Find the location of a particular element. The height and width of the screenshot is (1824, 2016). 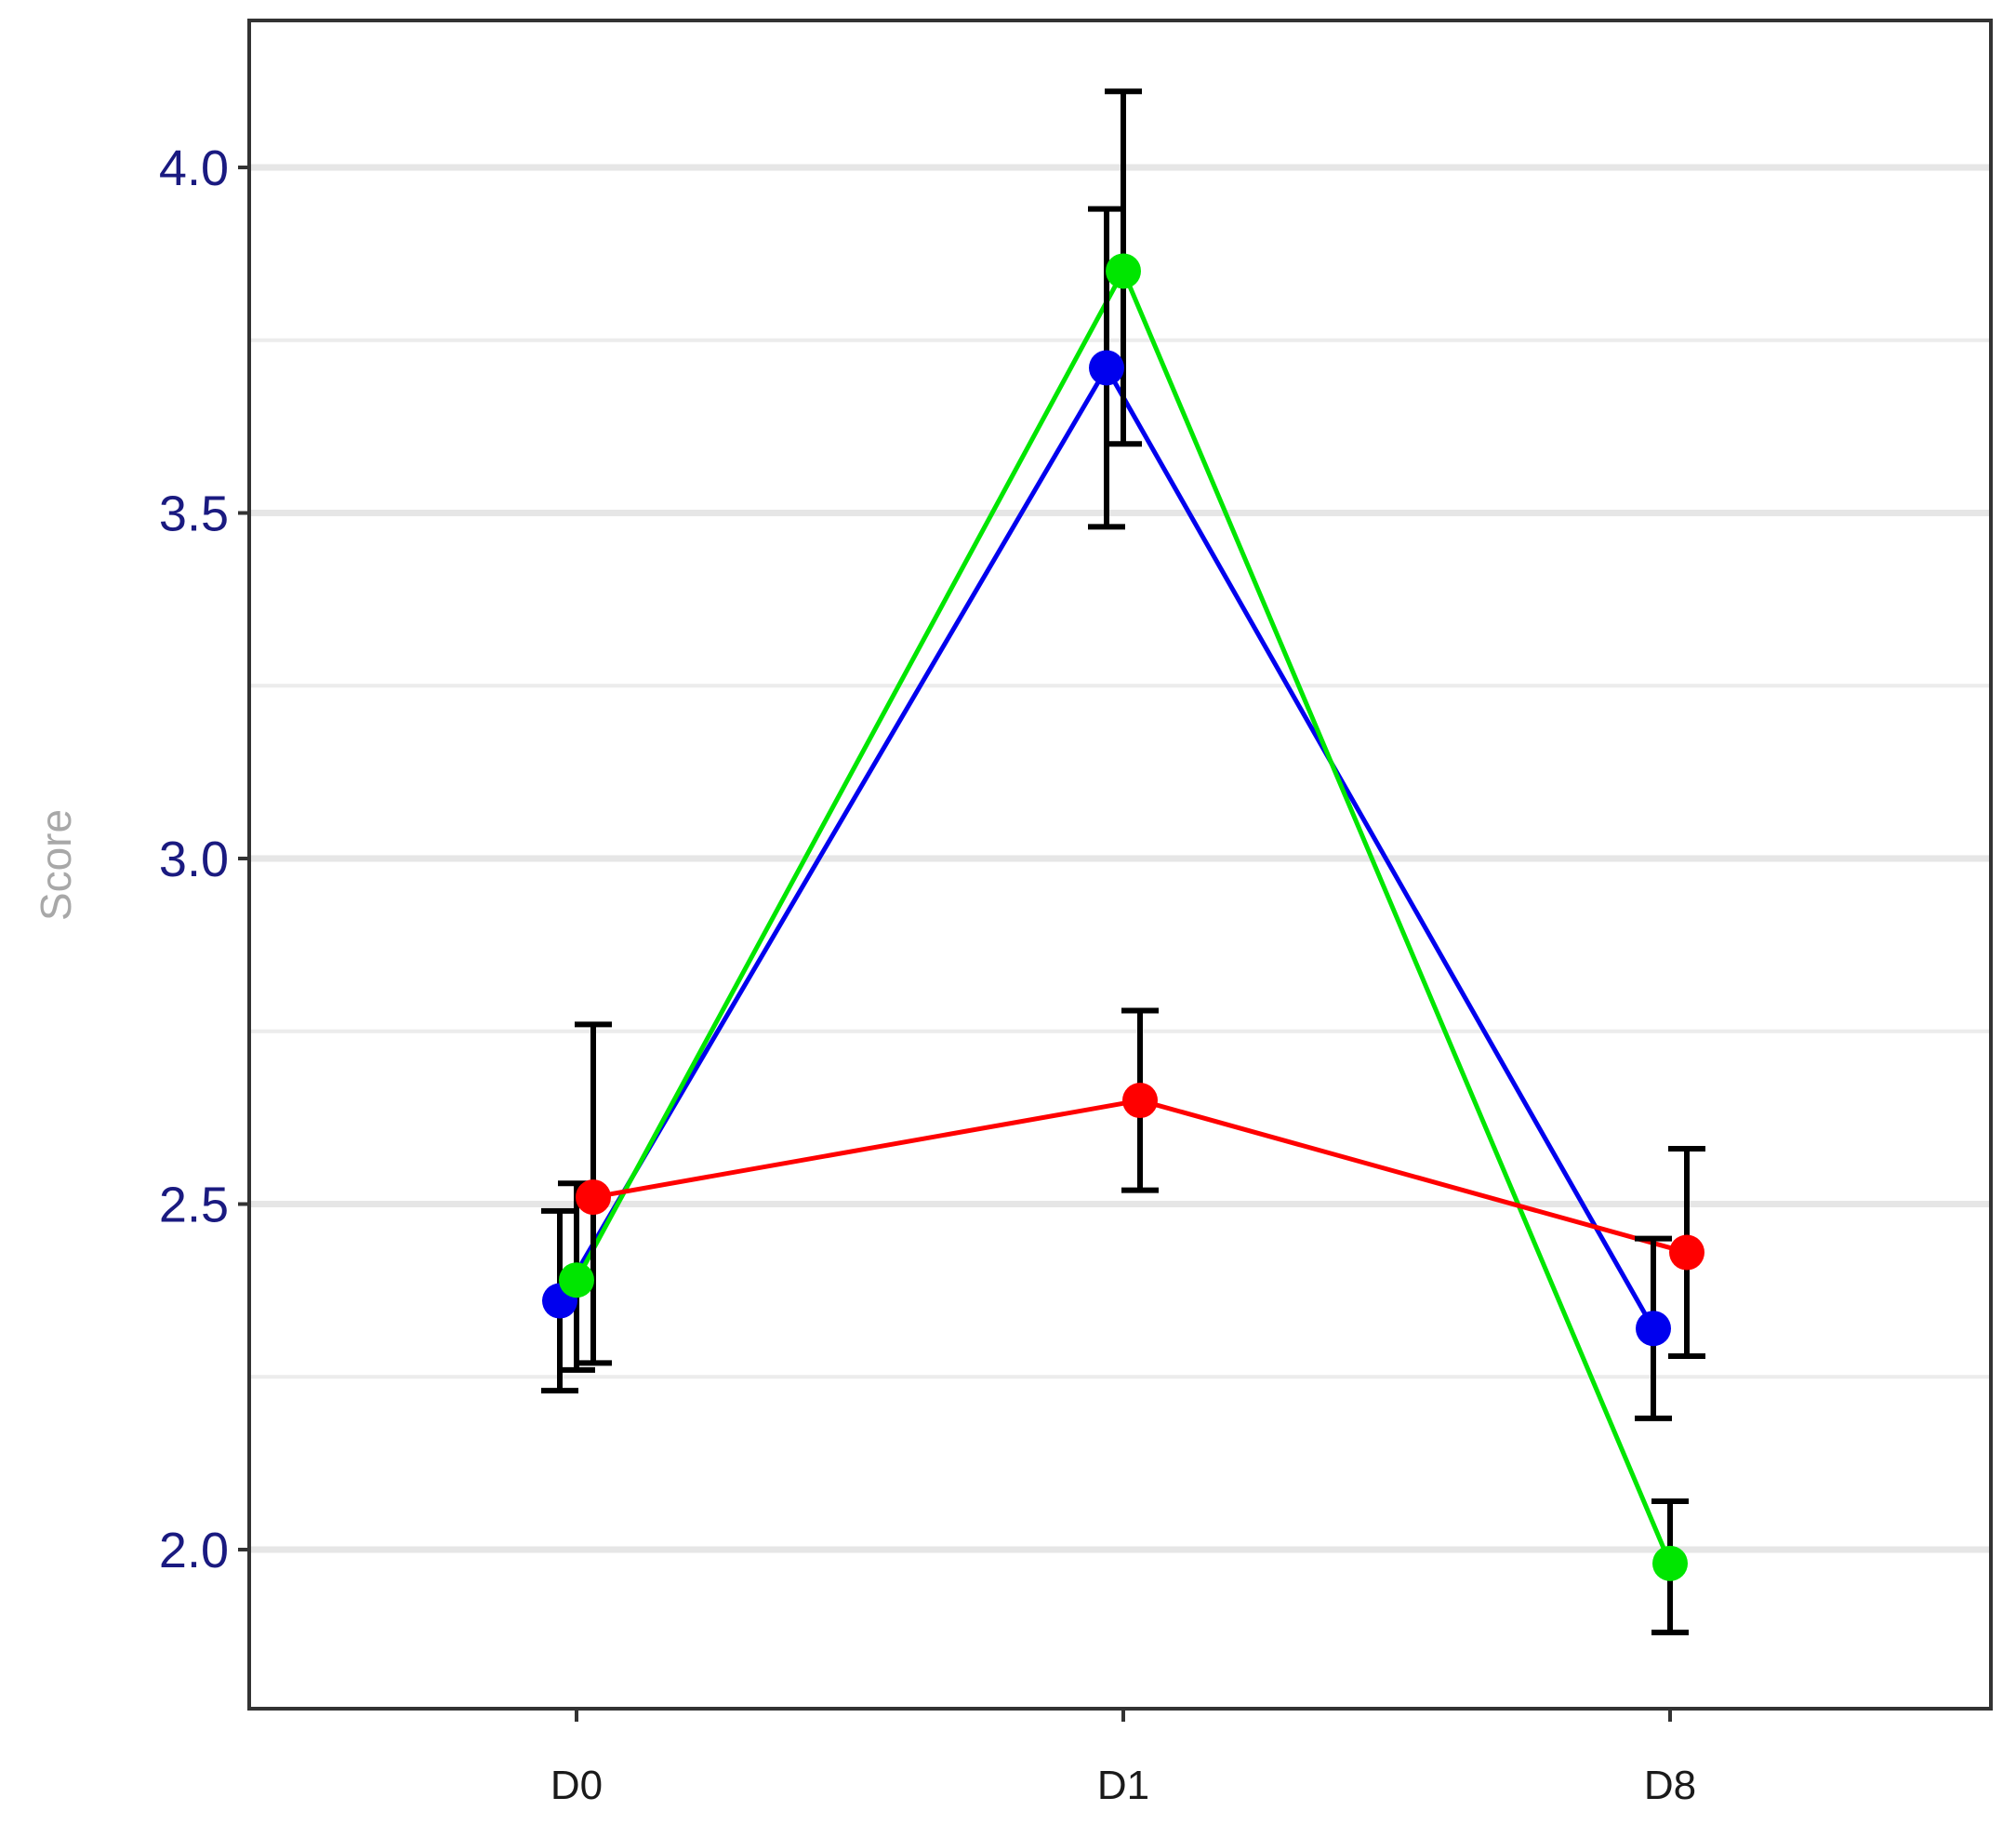

y-axis-title: Score is located at coordinates (56, 865).